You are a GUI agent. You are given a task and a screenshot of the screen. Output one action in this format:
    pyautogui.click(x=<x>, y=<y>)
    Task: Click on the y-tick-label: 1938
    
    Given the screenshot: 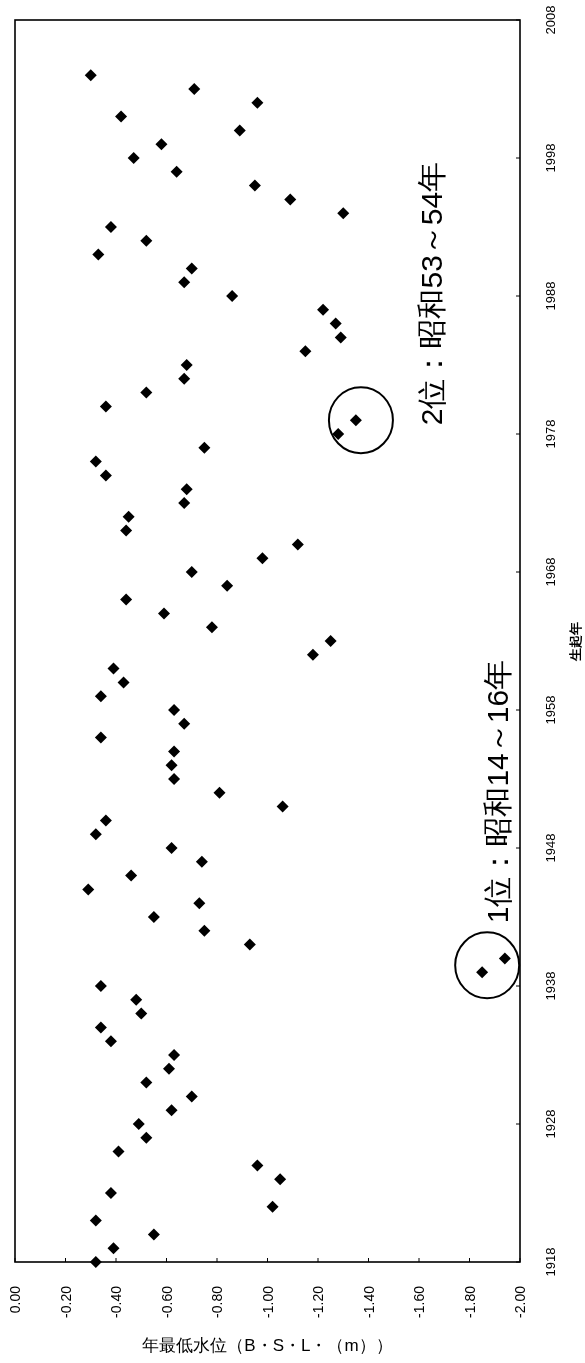 What is the action you would take?
    pyautogui.click(x=550, y=986)
    